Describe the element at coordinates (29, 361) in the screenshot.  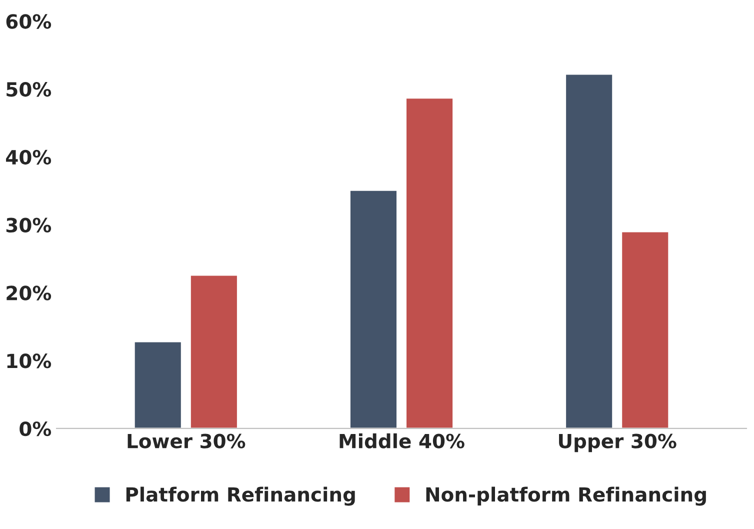
I see `y-tick-label: 10%` at that location.